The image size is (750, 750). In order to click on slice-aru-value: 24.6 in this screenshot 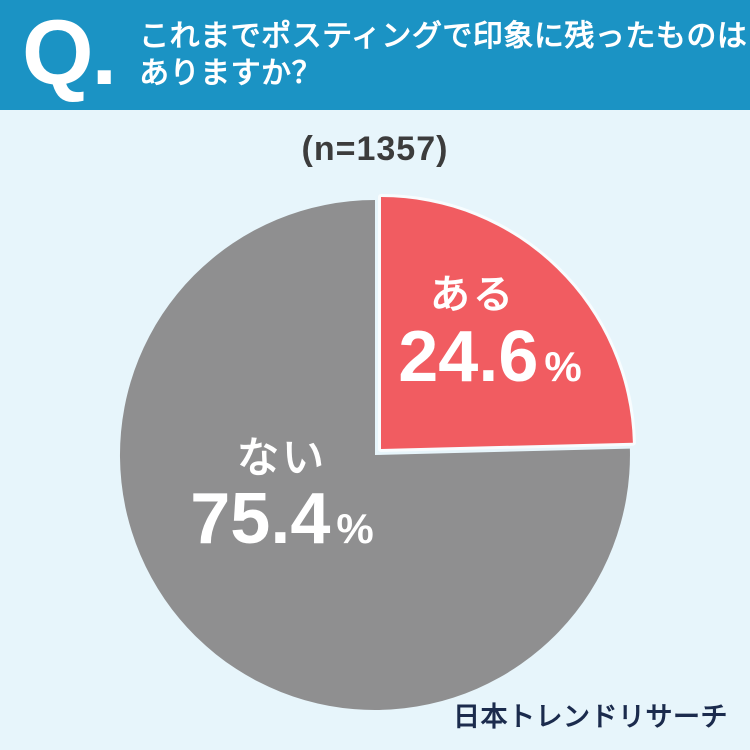, I will do `click(468, 357)`.